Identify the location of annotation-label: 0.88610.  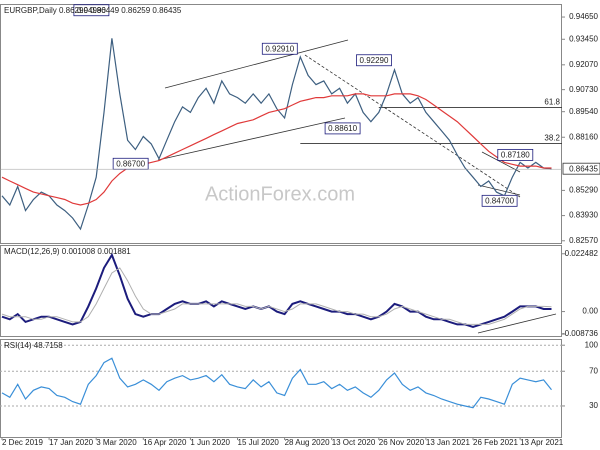
(342, 128).